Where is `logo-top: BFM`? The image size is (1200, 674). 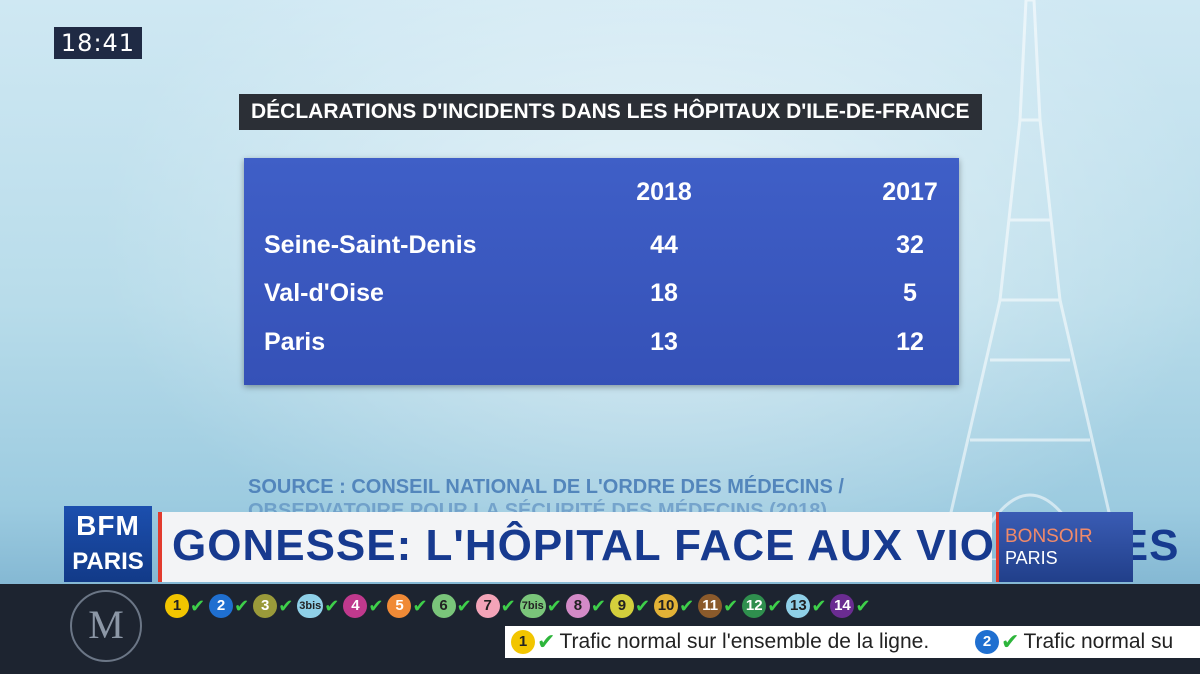 logo-top: BFM is located at coordinates (108, 525).